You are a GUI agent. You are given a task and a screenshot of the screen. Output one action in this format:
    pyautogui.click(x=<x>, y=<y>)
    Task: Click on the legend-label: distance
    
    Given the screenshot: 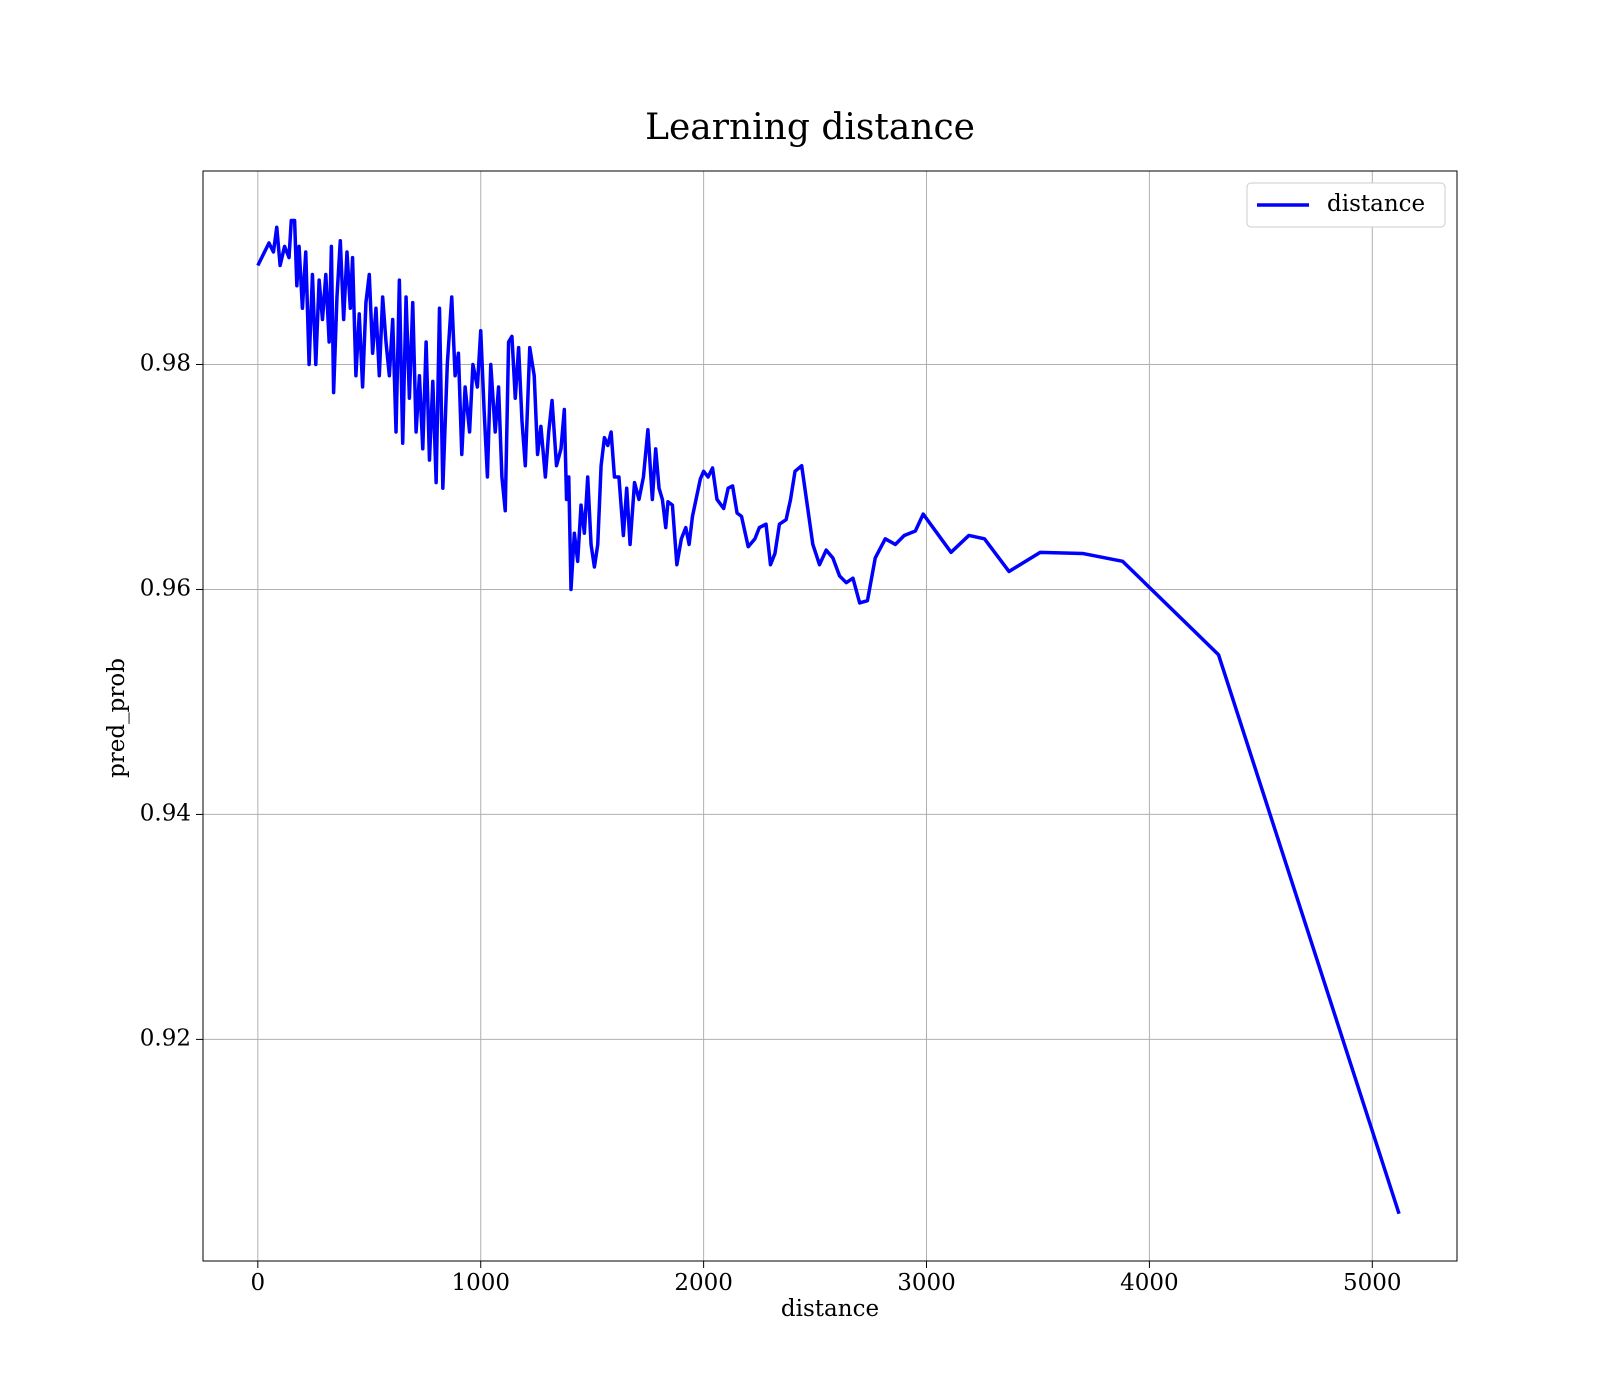 What is the action you would take?
    pyautogui.click(x=1376, y=204)
    